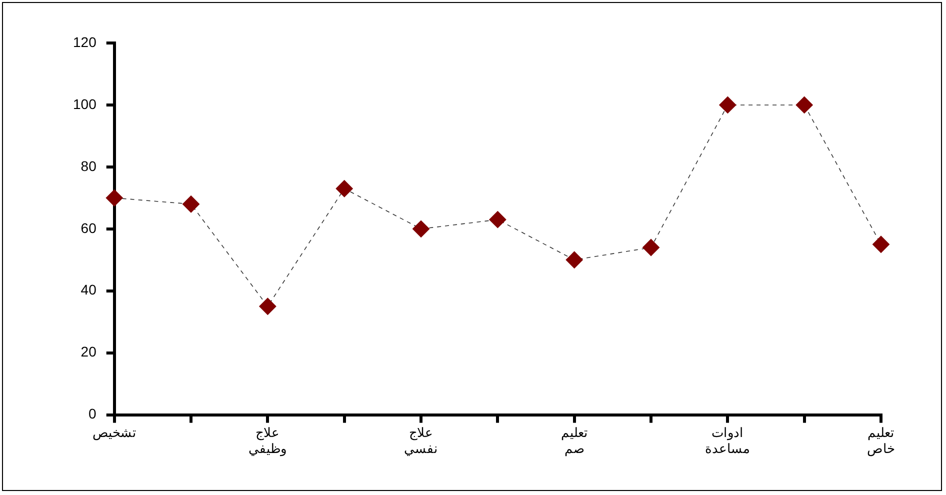  What do you see at coordinates (114, 433) in the screenshot?
I see `x-tick-label: تشخيص` at bounding box center [114, 433].